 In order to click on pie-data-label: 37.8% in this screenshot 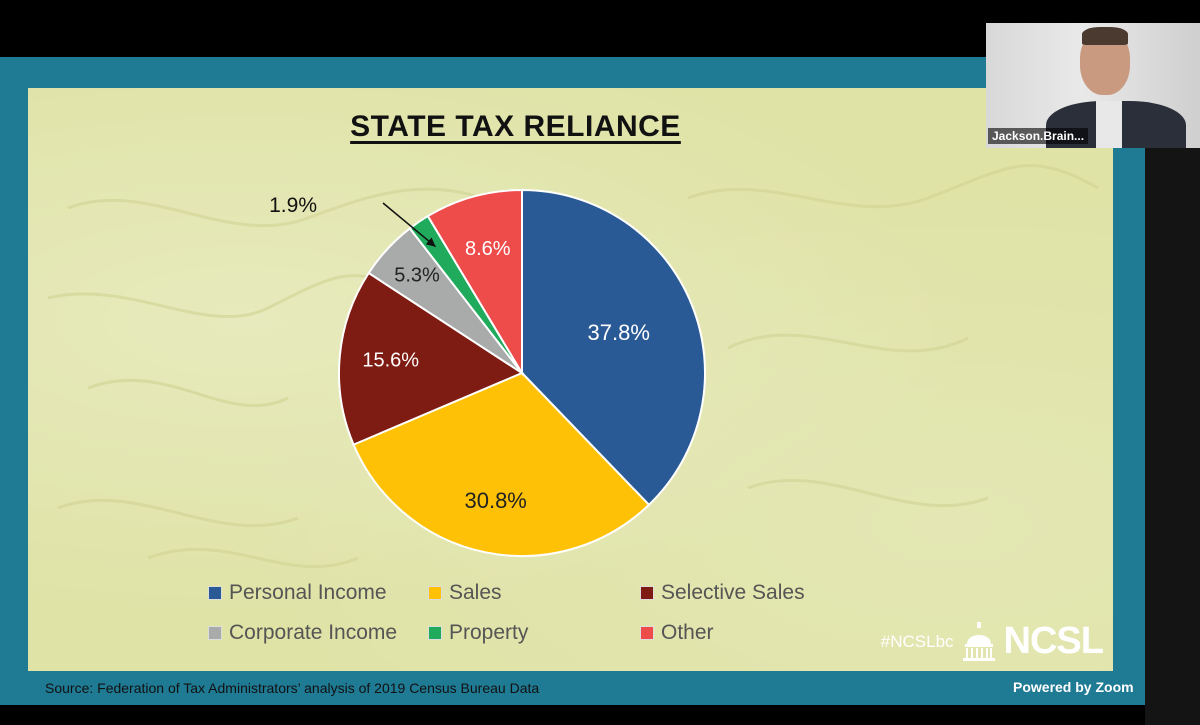, I will do `click(619, 332)`.